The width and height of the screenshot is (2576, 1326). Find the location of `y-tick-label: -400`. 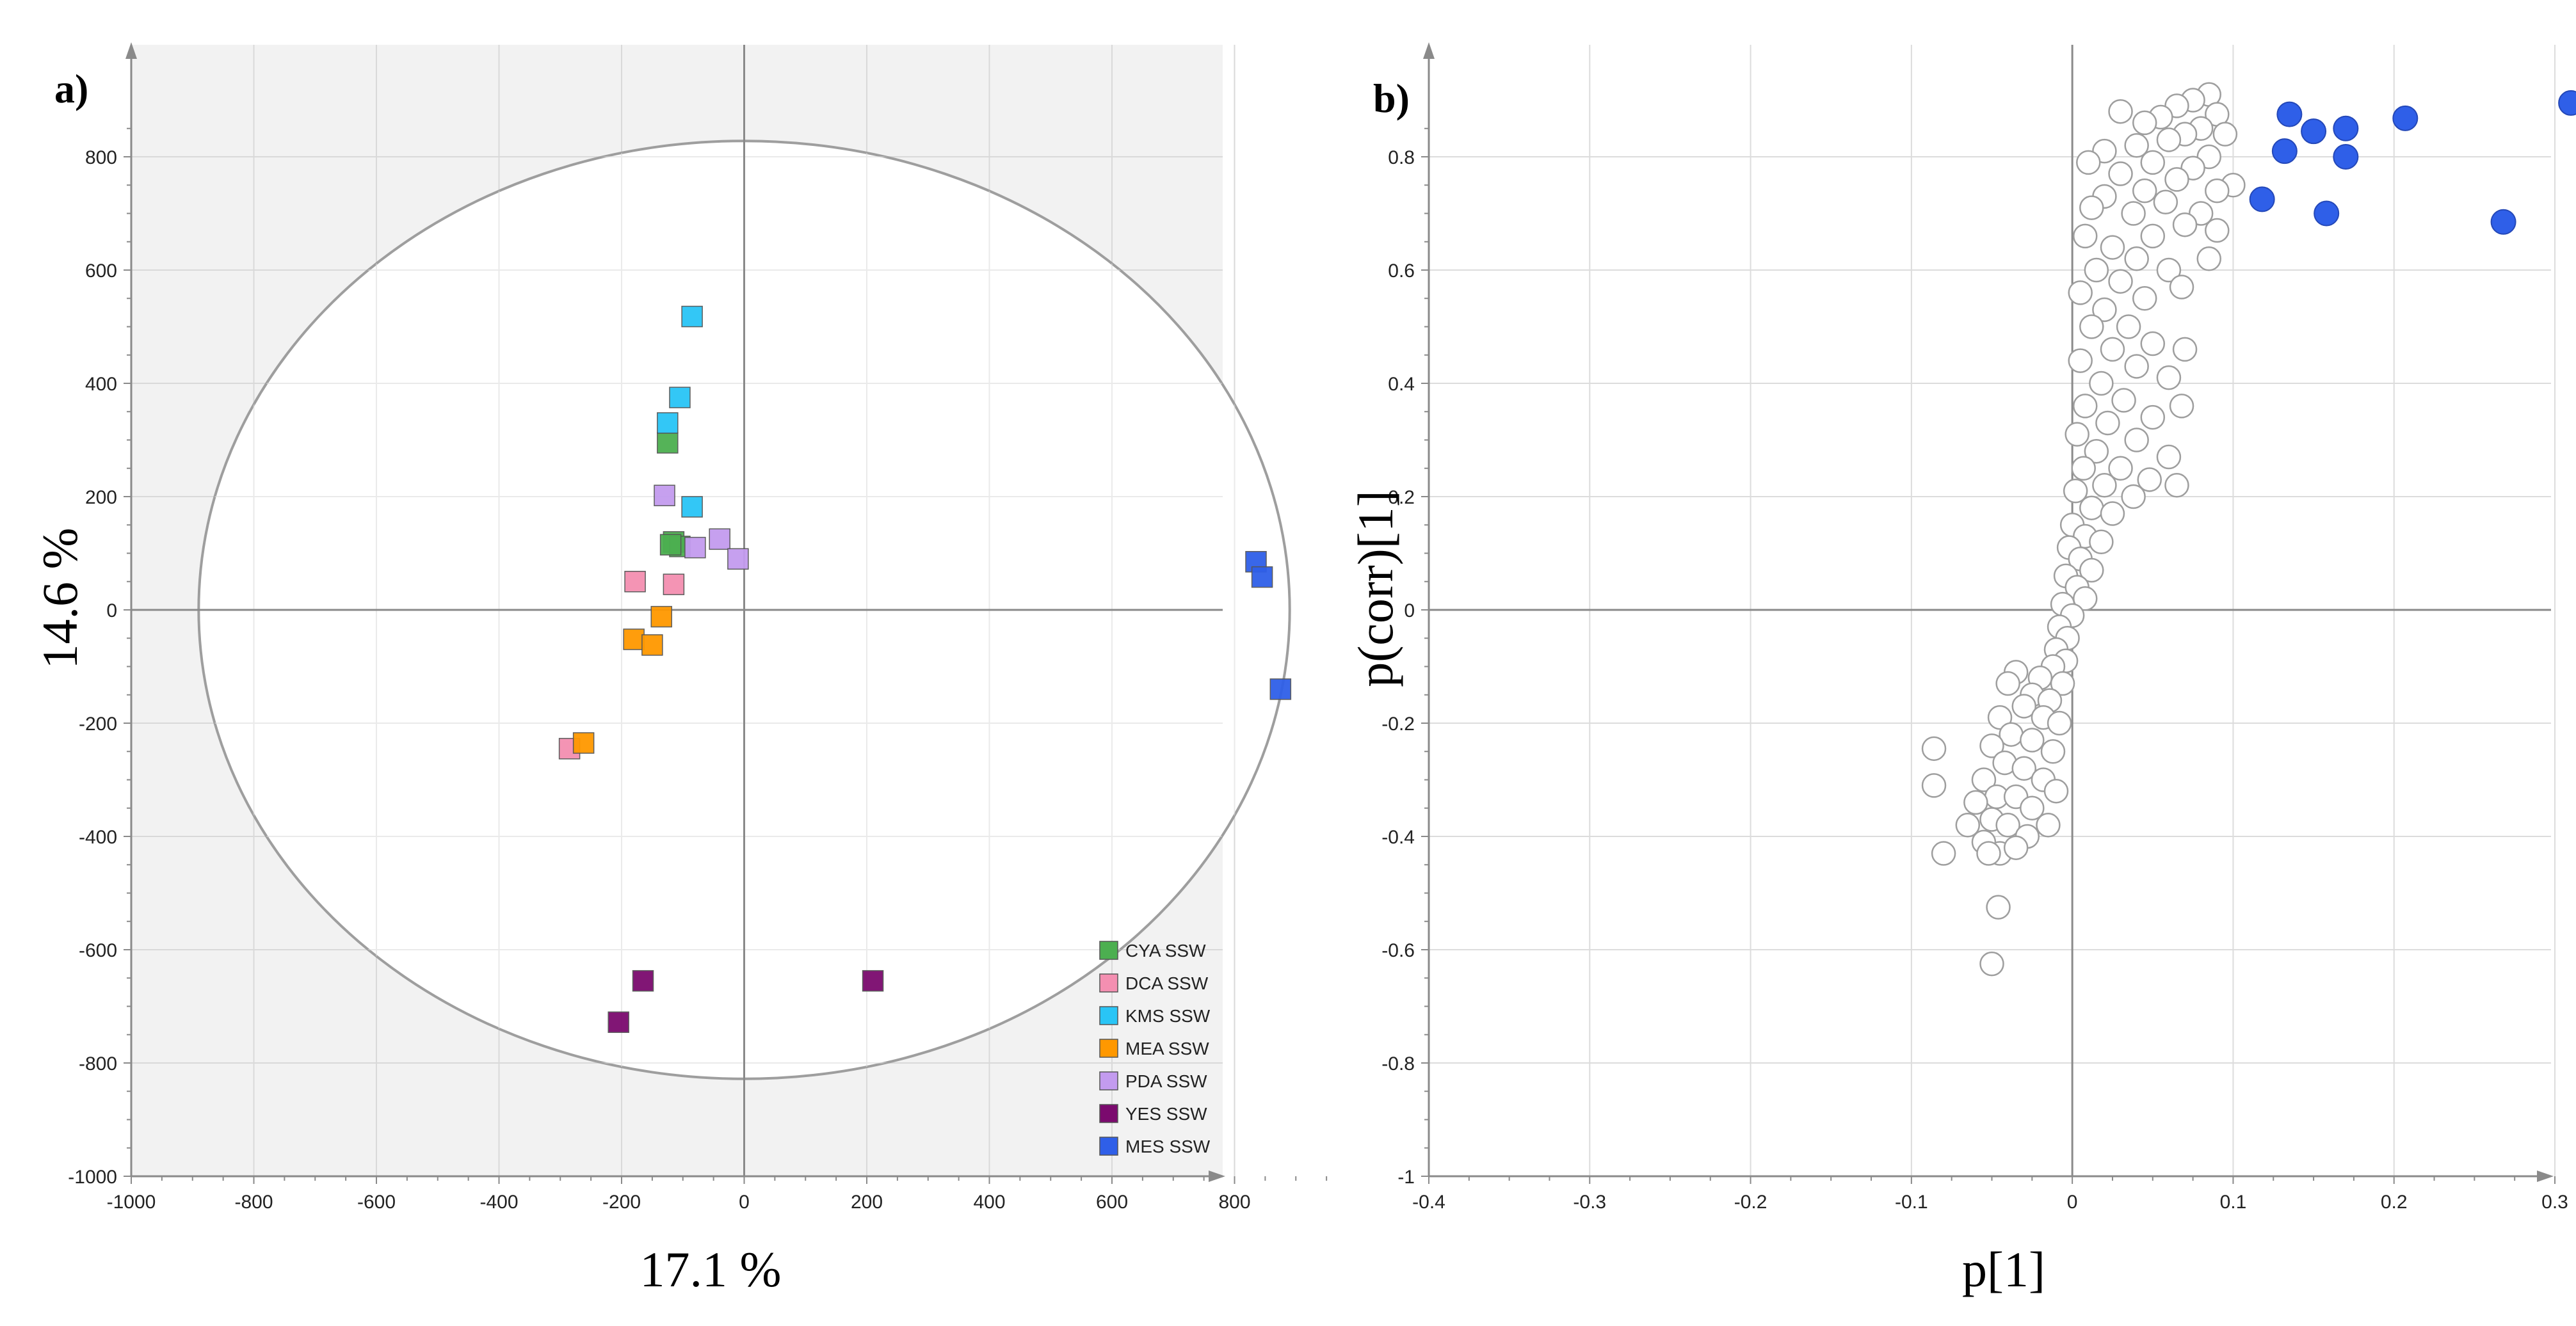

y-tick-label: -400 is located at coordinates (98, 837).